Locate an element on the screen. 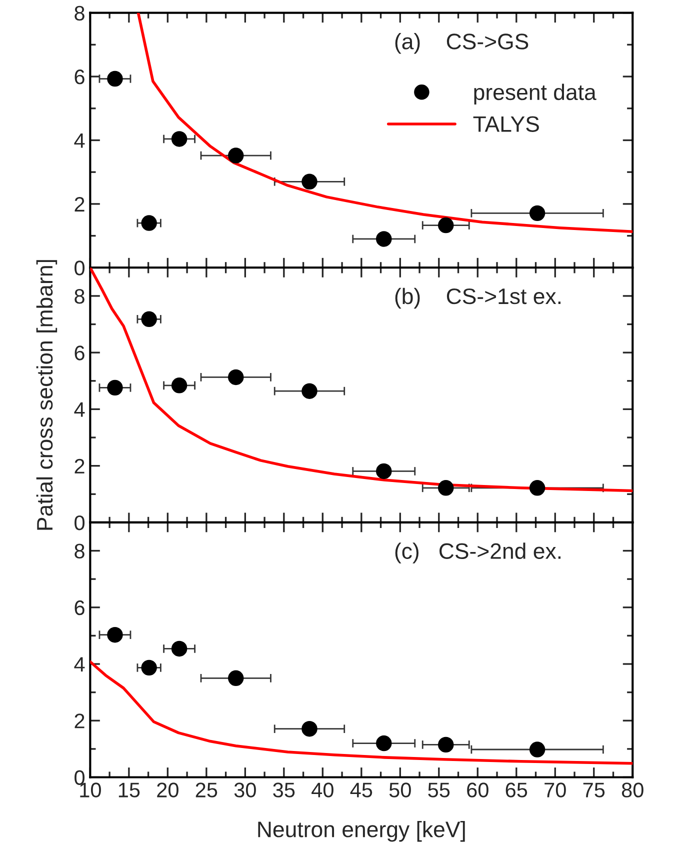 This screenshot has height=856, width=673. x-axis-title: Neutron energy [keV] is located at coordinates (361, 831).